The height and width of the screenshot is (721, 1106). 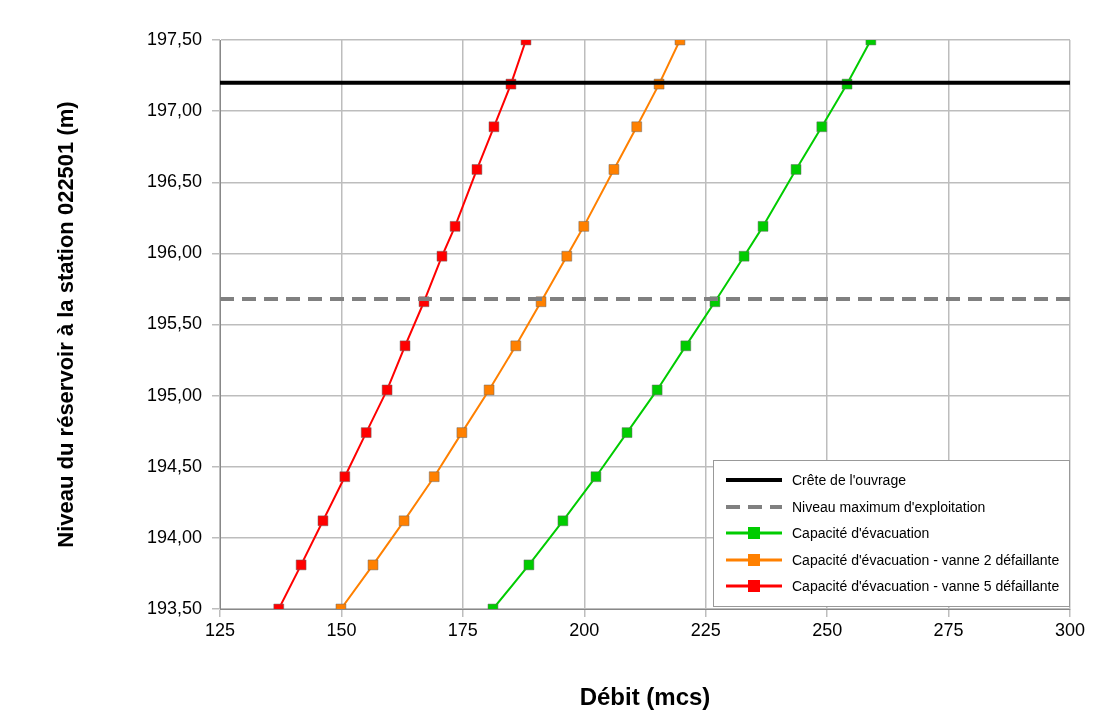 I want to click on legend-label: Capacité d'évacuation - vanne 2 défaillante, so click(x=926, y=559).